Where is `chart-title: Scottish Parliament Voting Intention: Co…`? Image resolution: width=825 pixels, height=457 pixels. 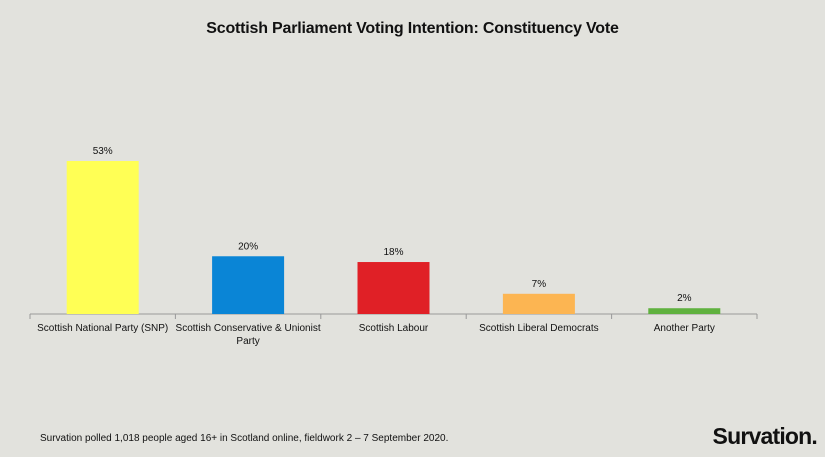
chart-title: Scottish Parliament Voting Intention: Co… is located at coordinates (412, 28).